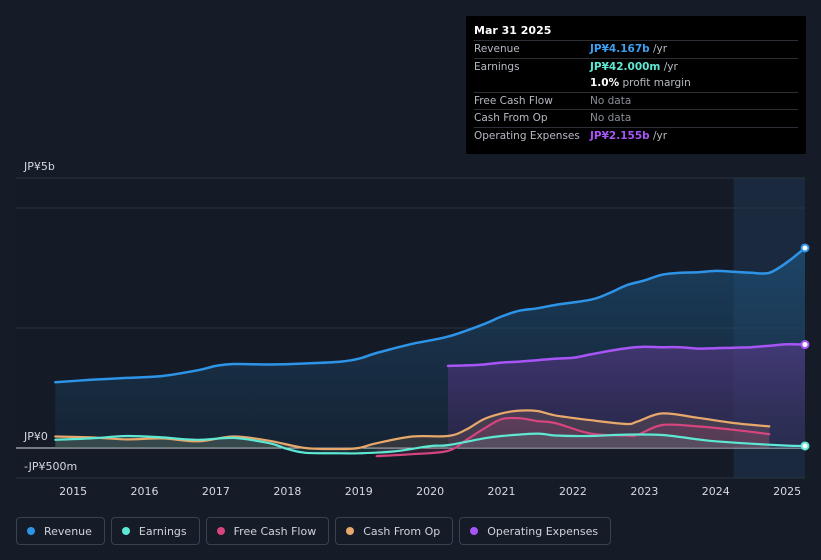  I want to click on tooltip-row-margin: 1.0% profit margin, so click(636, 83).